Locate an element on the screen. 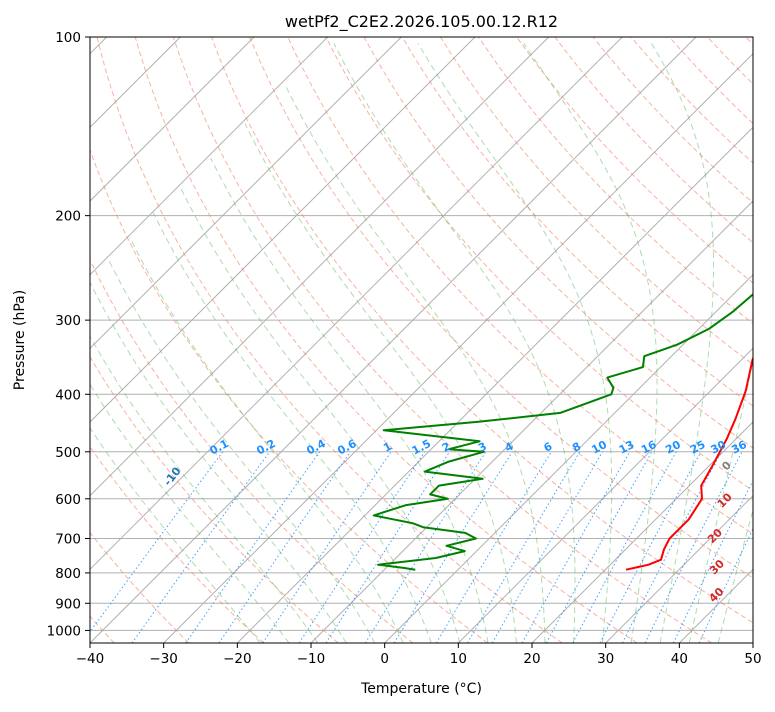 The width and height of the screenshot is (775, 712). x-tick-label: 40 is located at coordinates (679, 659).